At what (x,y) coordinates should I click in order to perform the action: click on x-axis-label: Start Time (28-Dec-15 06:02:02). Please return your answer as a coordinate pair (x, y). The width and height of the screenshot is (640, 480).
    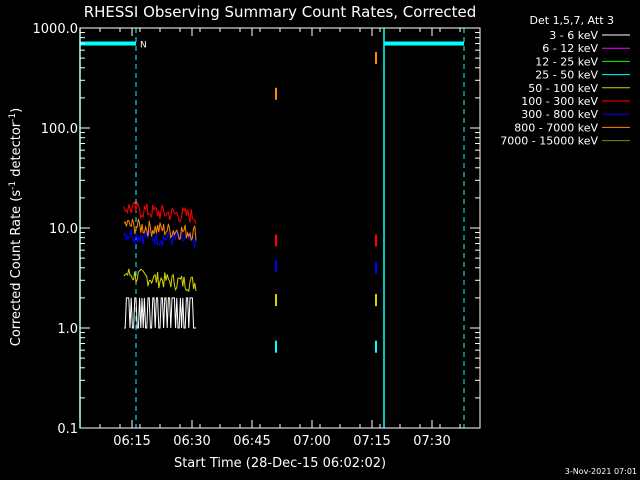
    Looking at the image, I should click on (280, 463).